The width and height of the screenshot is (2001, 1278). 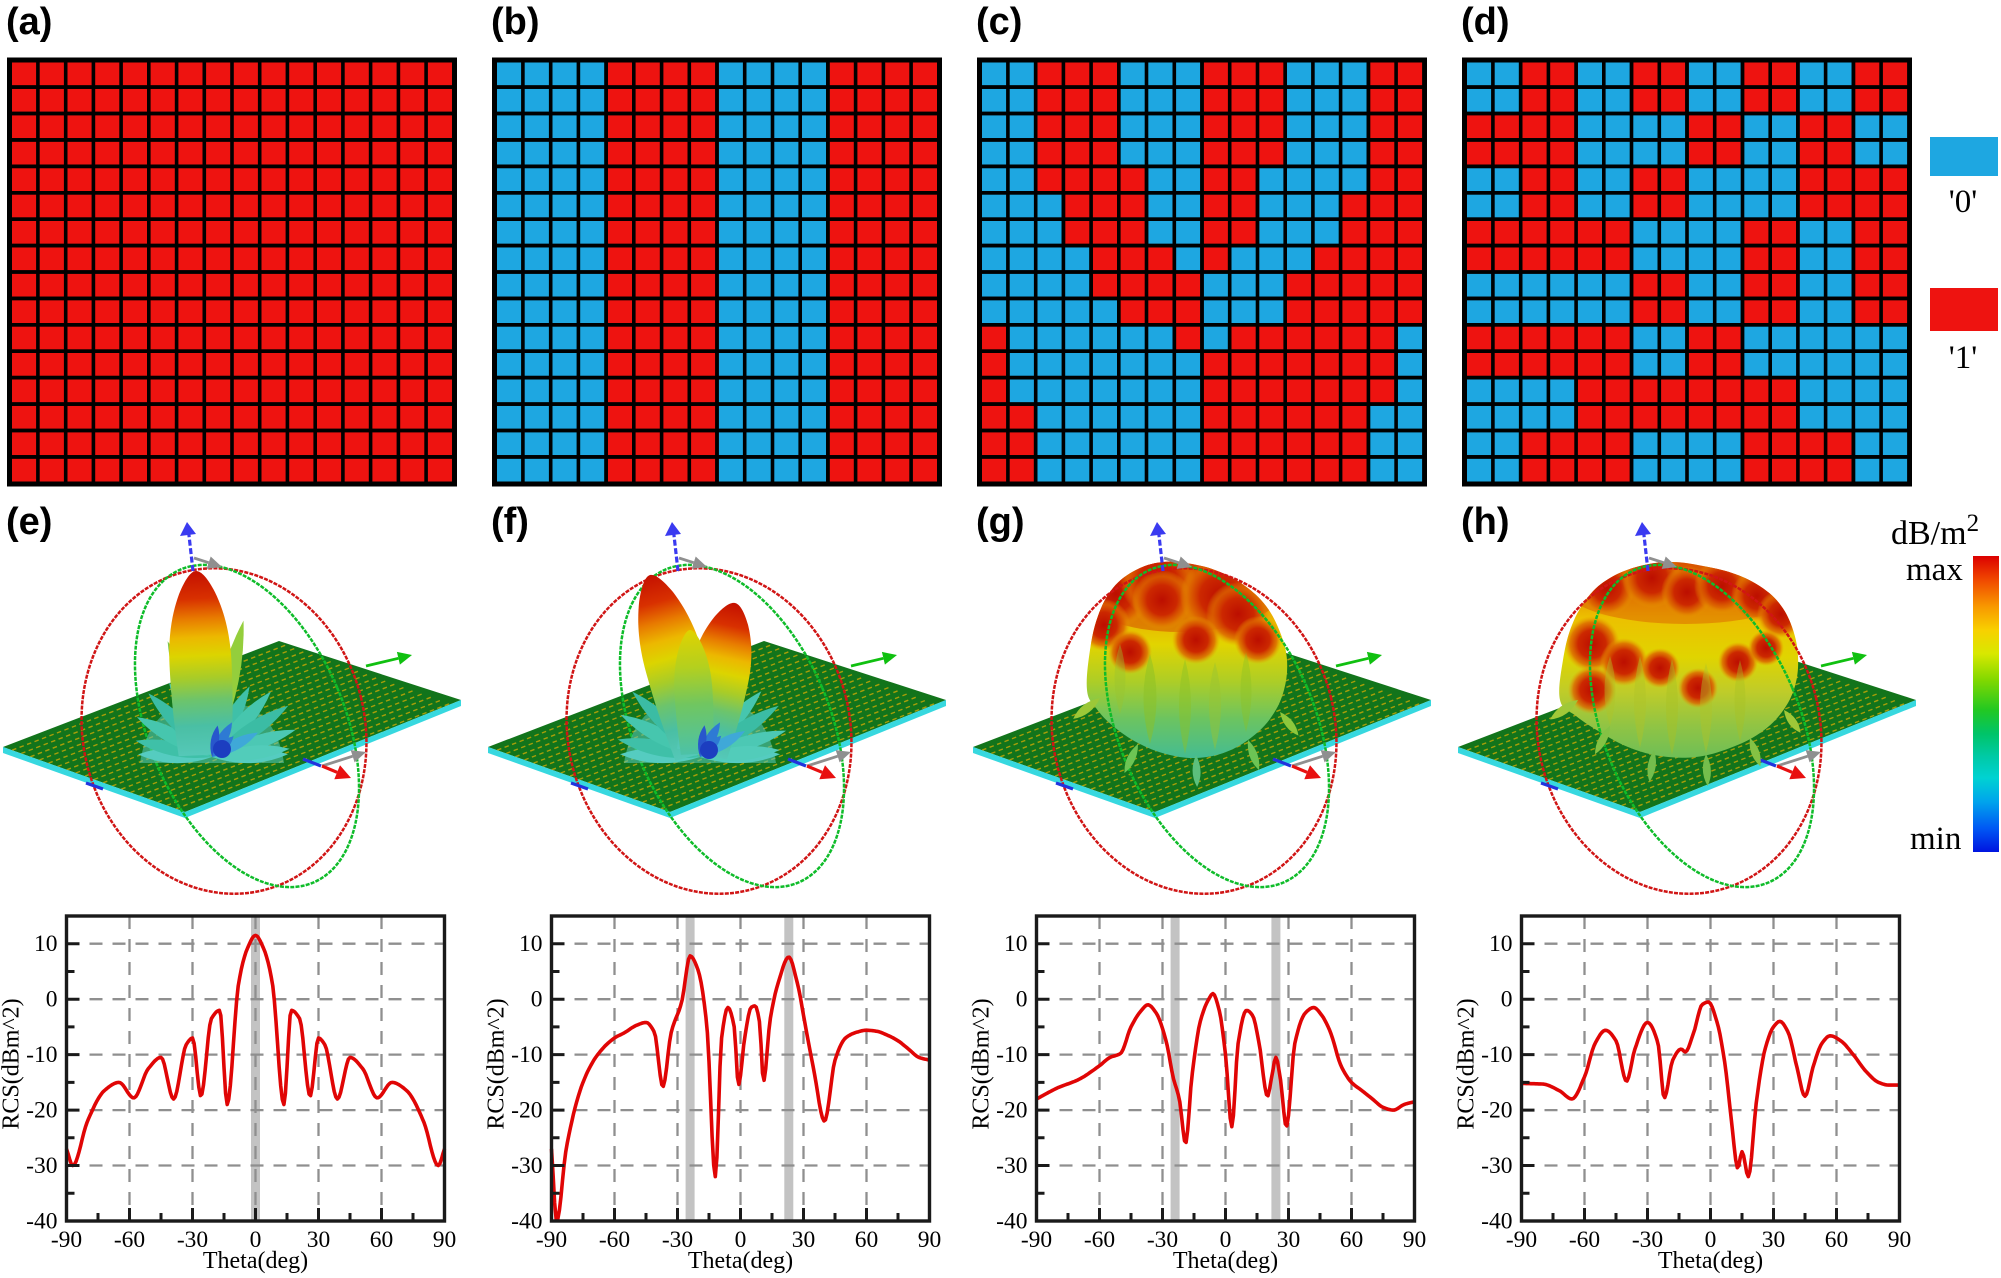 What do you see at coordinates (1485, 22) in the screenshot?
I see `svg-text: (d)` at bounding box center [1485, 22].